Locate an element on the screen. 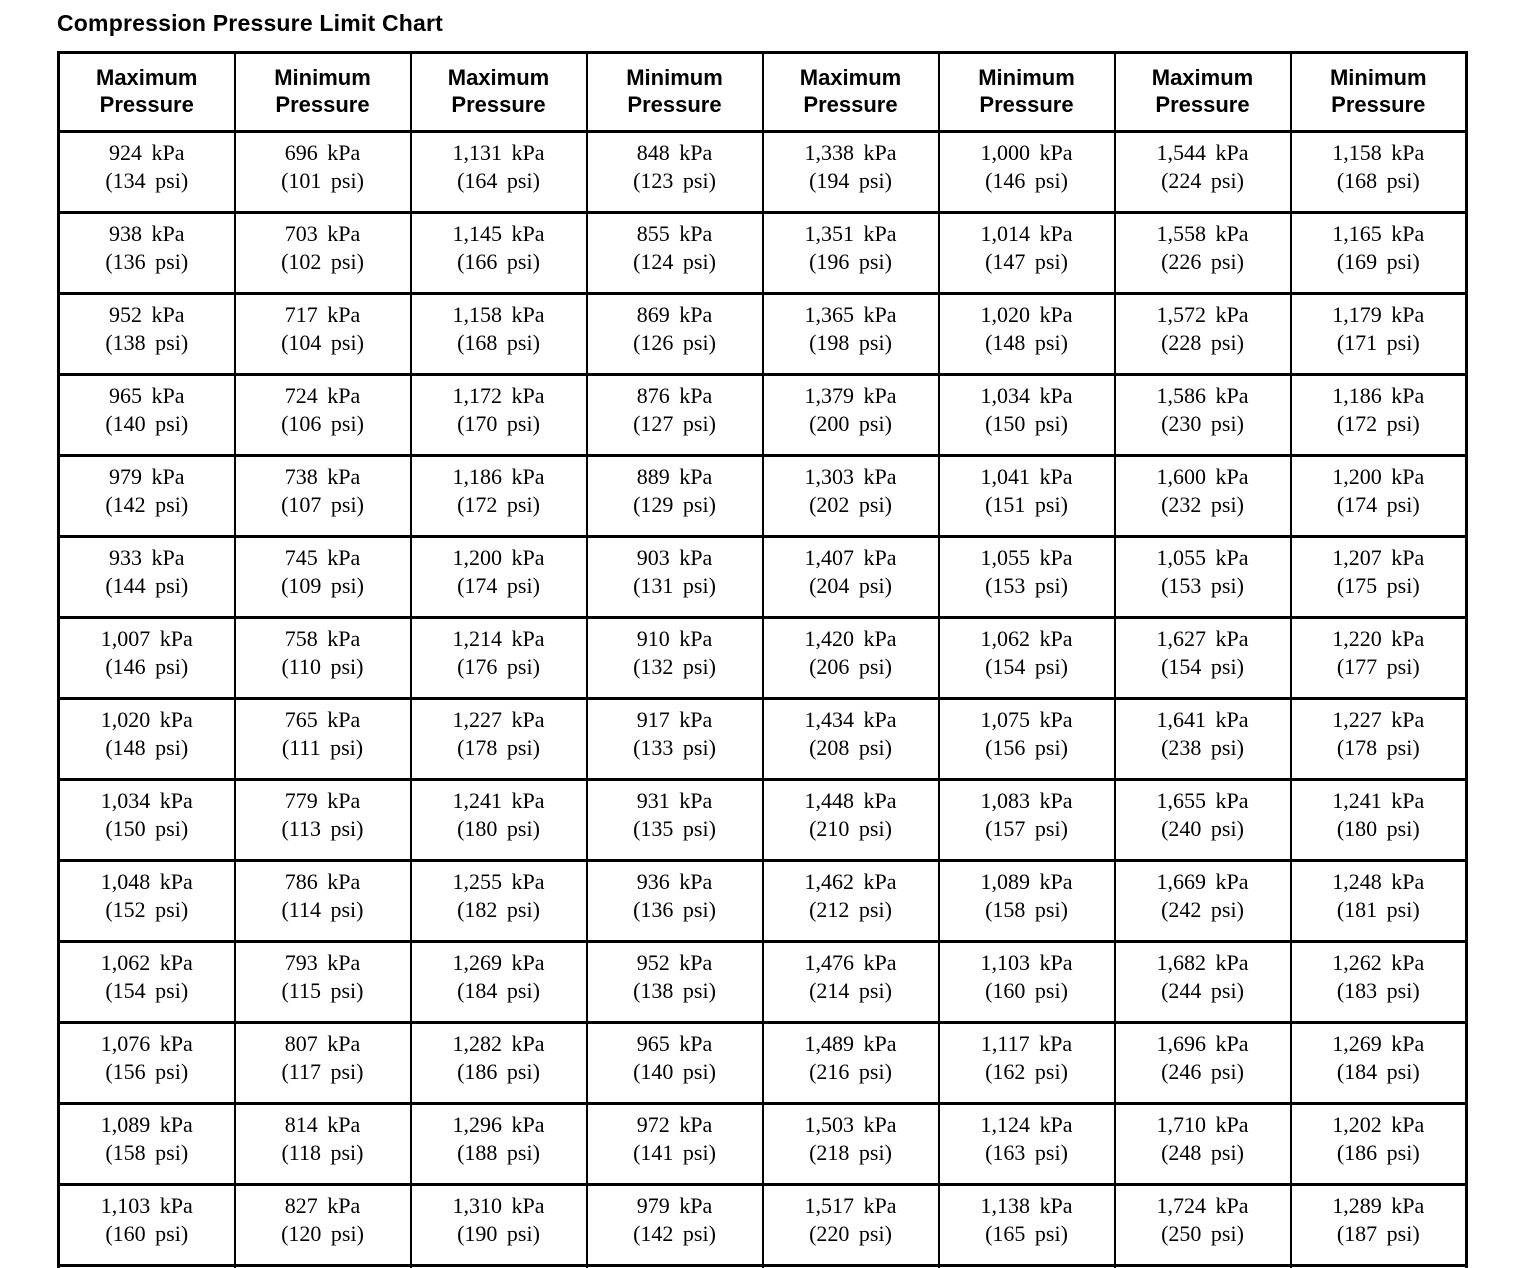  psi-value: (160 psi) is located at coordinates (1026, 990).